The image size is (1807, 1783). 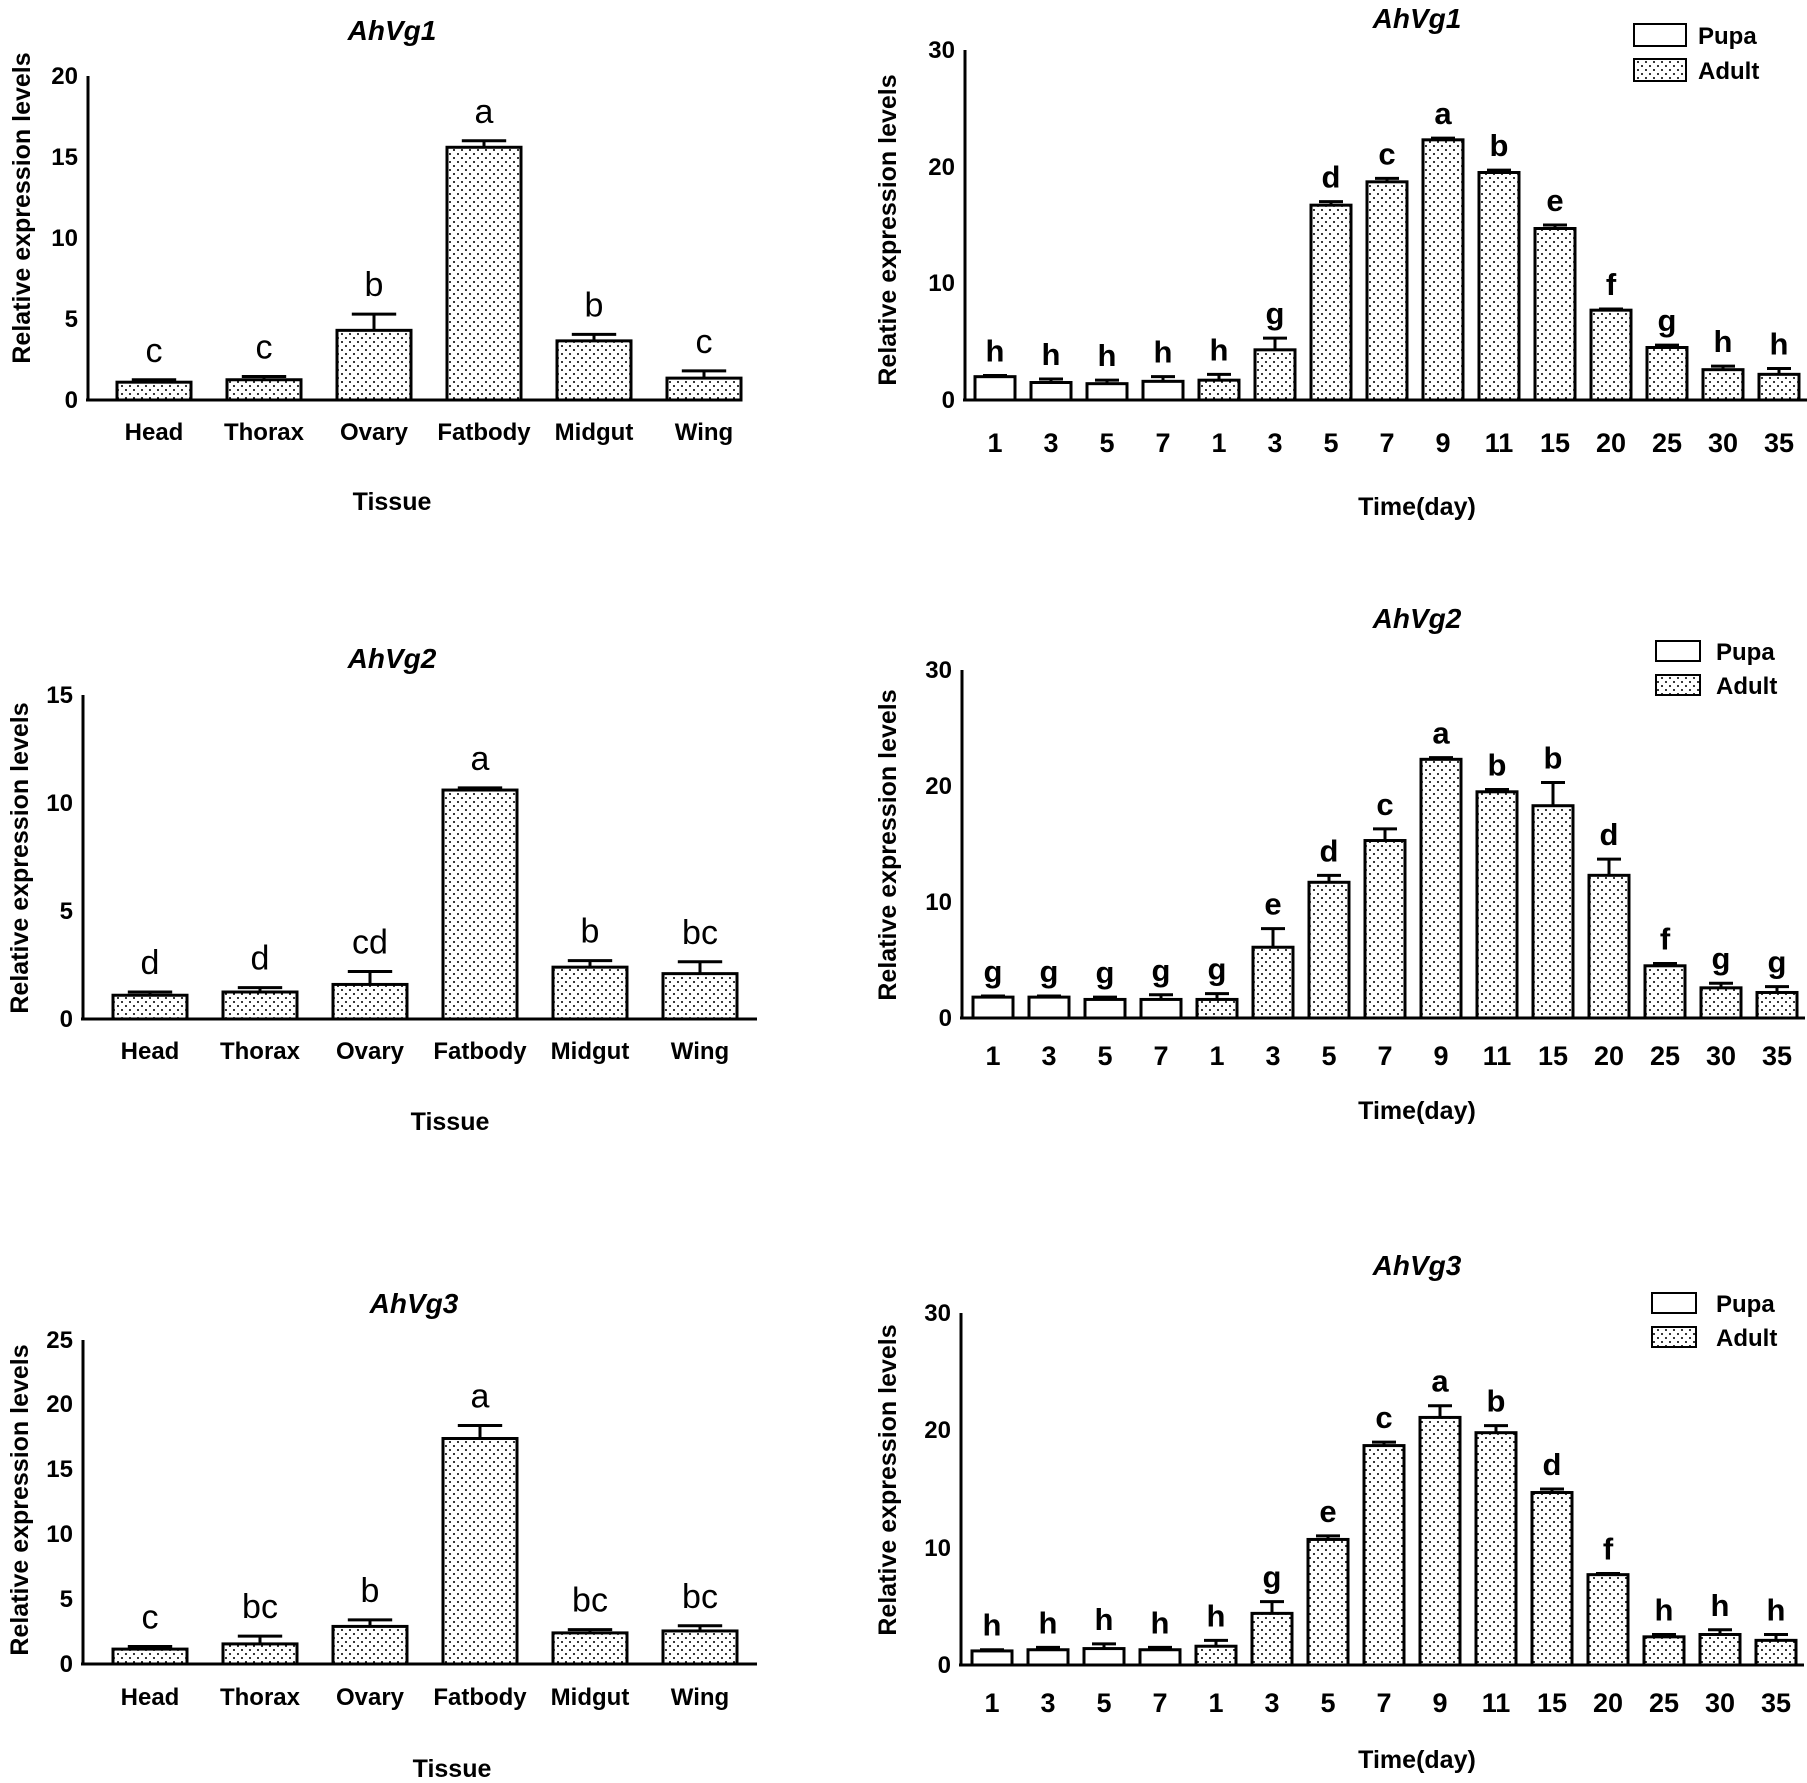 What do you see at coordinates (1674, 1303) in the screenshot?
I see `legend-swatch-pupa` at bounding box center [1674, 1303].